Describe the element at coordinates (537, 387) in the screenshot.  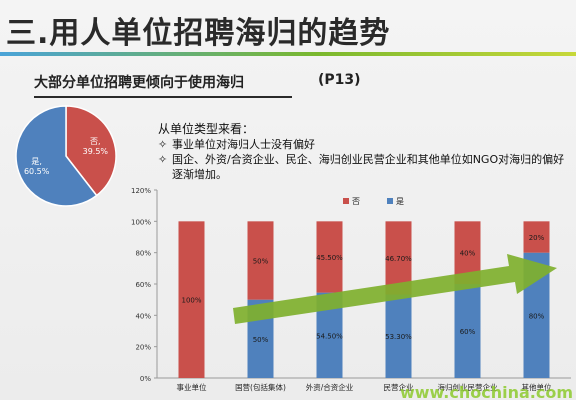
I see `x-tick-label: 其他单位` at that location.